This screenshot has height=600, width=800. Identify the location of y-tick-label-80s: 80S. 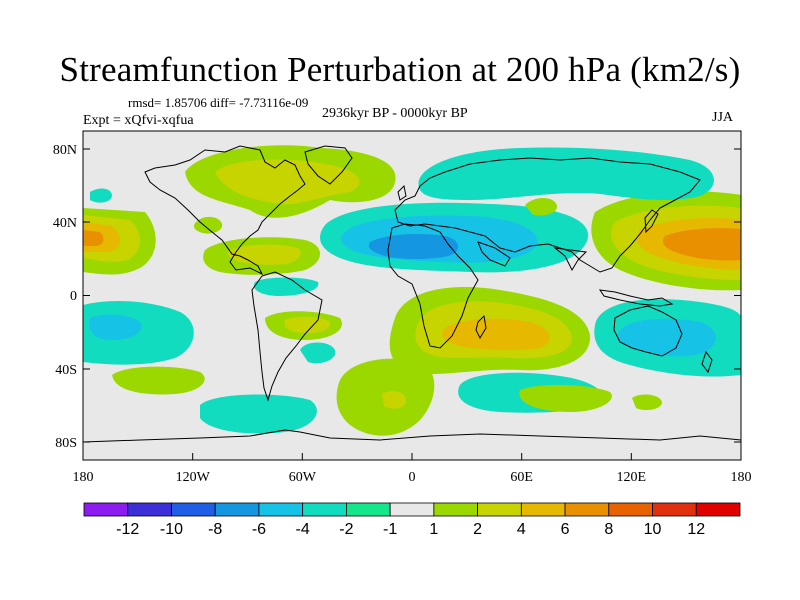
(66, 443).